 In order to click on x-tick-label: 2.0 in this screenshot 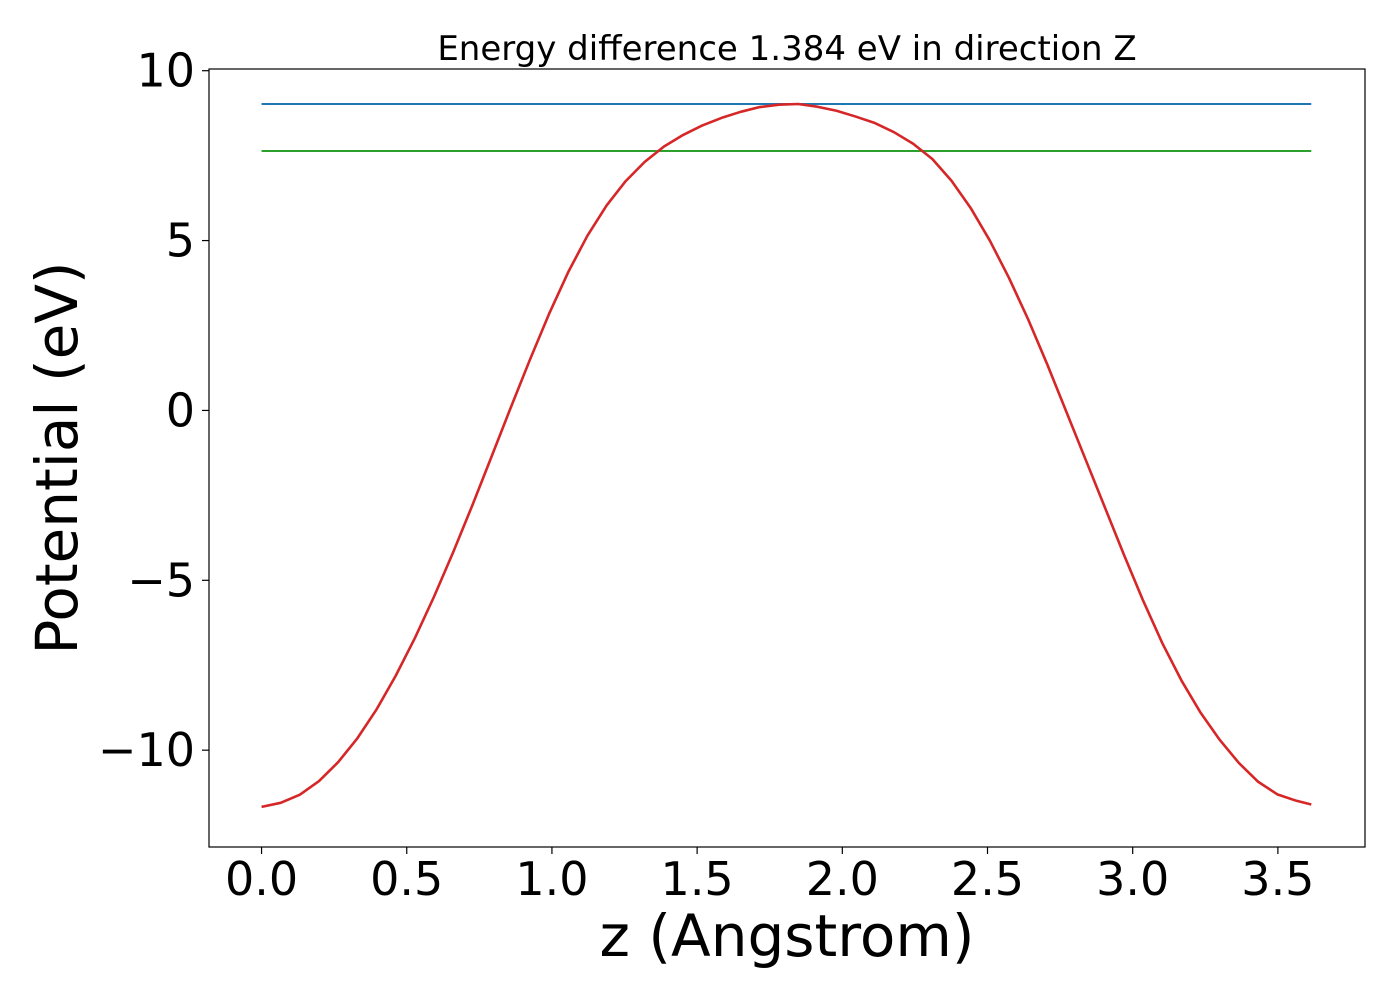, I will do `click(842, 879)`.